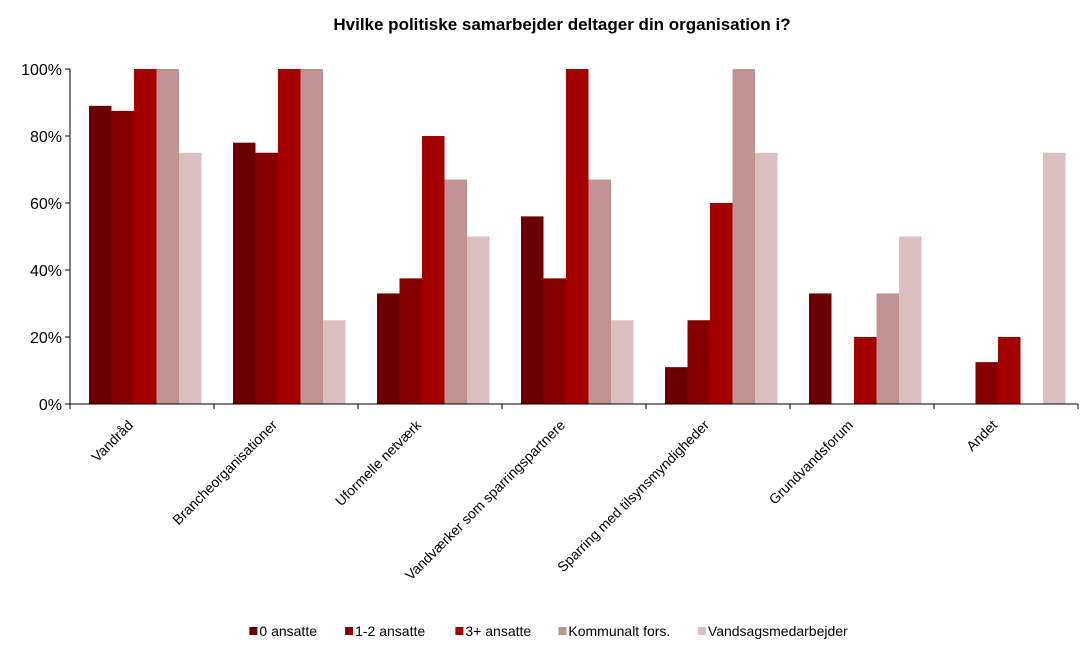  I want to click on x-category-label: Sparring med tilsynsmyndigheder, so click(633, 496).